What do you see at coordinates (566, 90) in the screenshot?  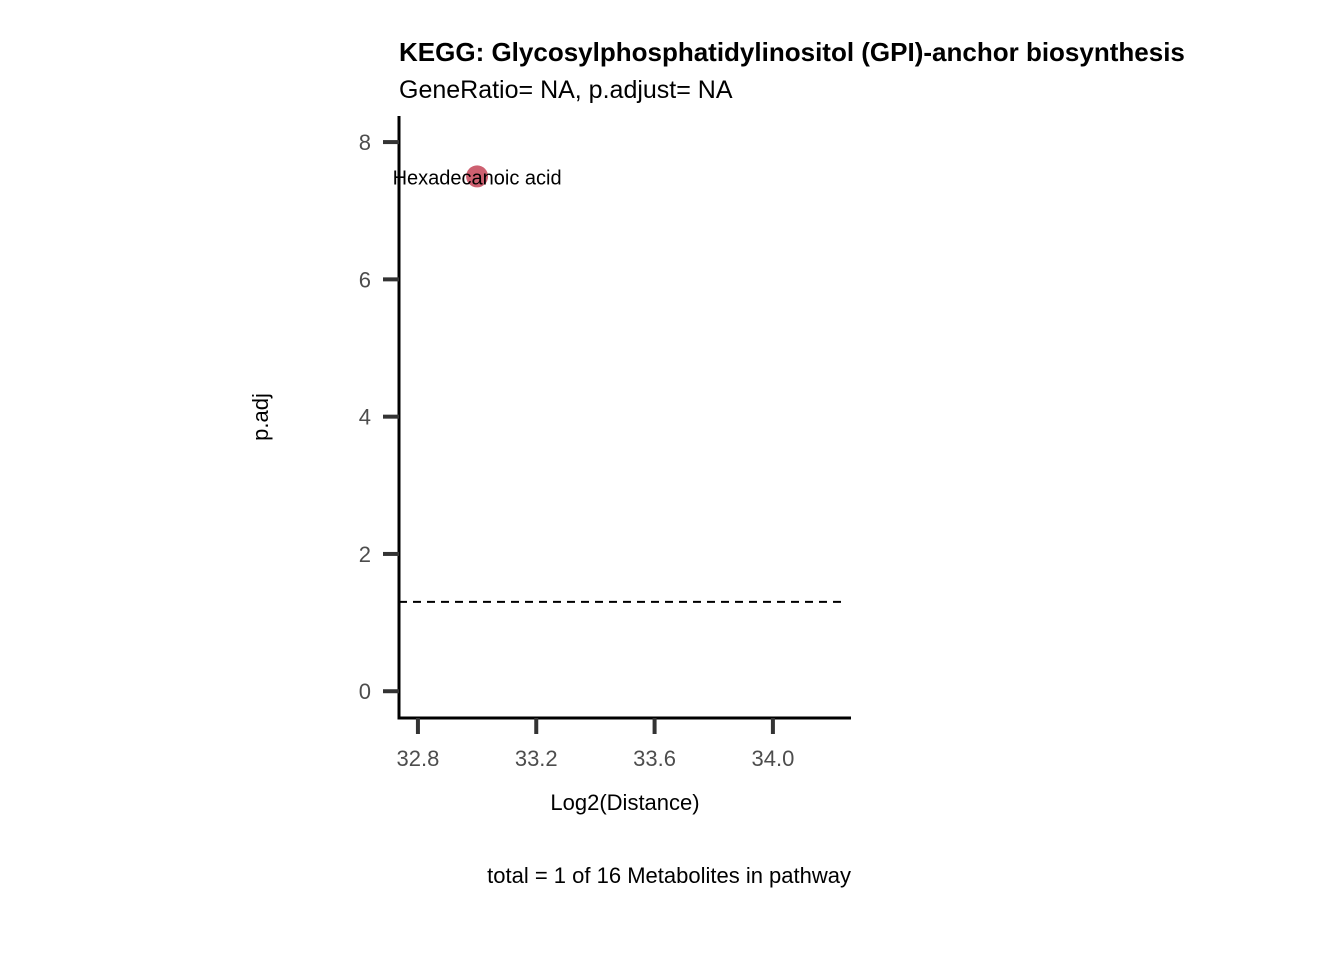 I see `chart-subtitle: GeneRatio= NA, p.adjust= NA` at bounding box center [566, 90].